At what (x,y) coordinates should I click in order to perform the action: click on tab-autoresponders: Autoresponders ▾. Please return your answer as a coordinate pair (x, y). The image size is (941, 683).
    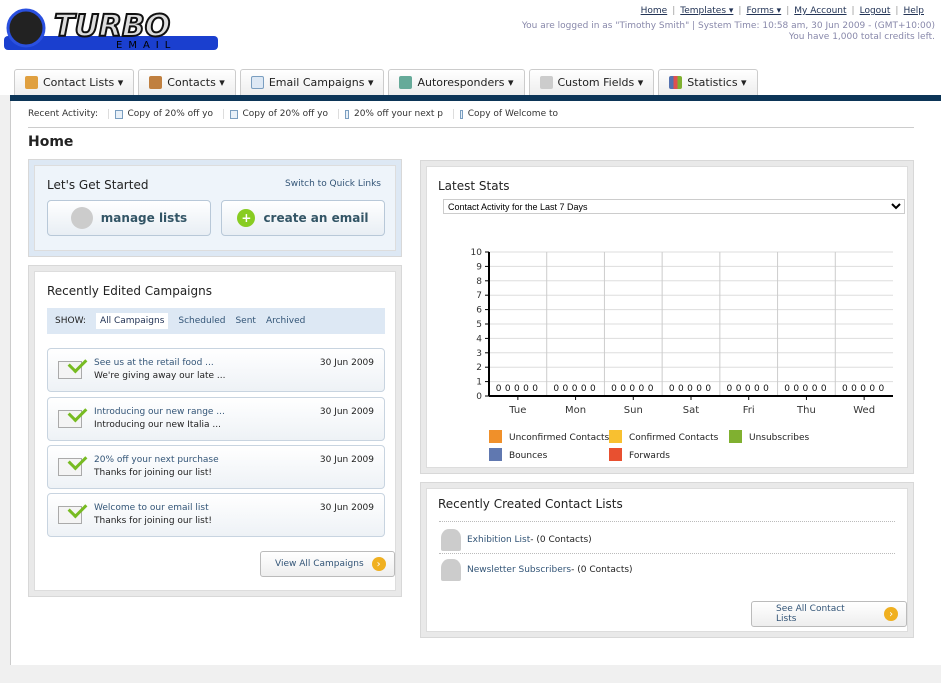
    Looking at the image, I should click on (456, 82).